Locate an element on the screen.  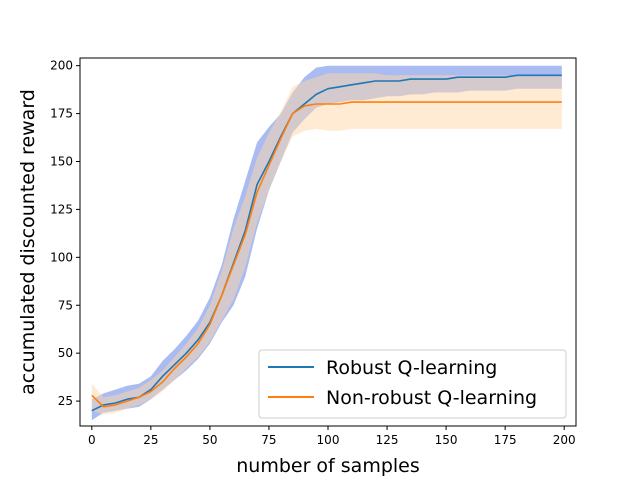
y-tick-label: 175 is located at coordinates (61, 114).